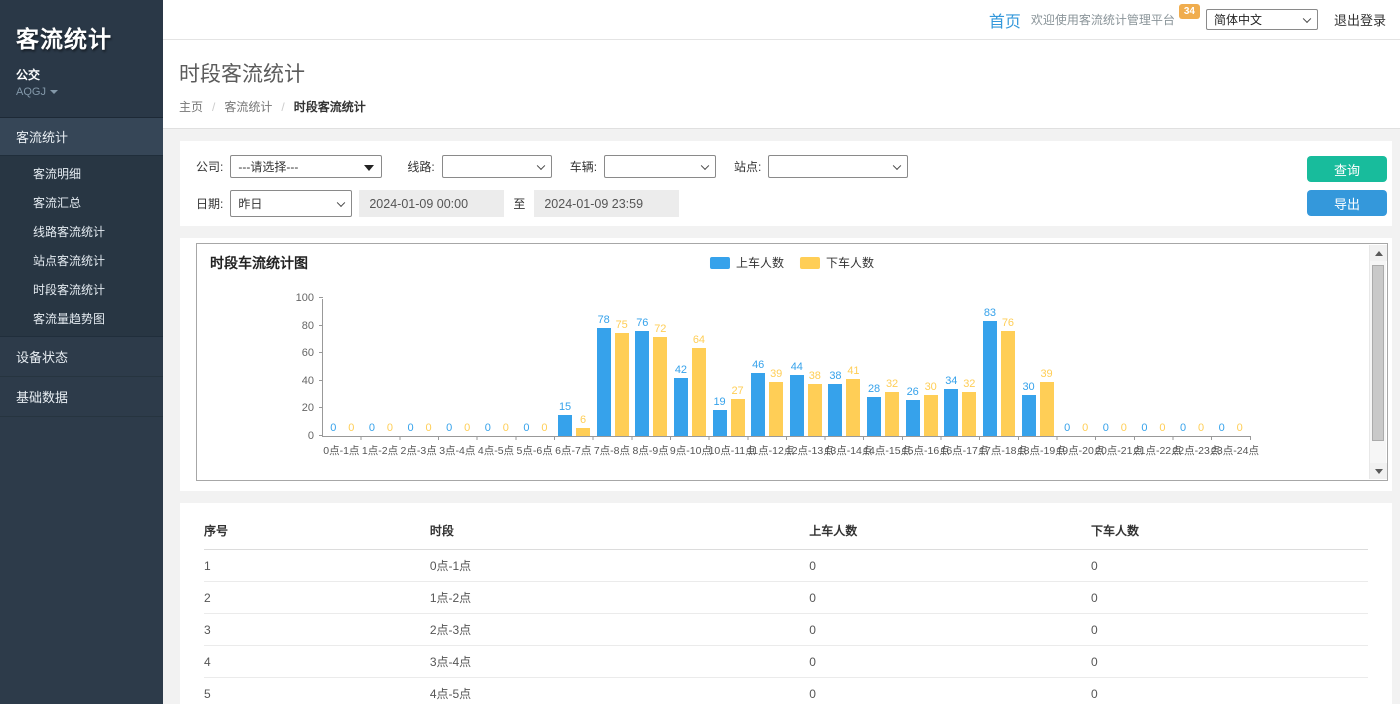  Describe the element at coordinates (81, 92) in the screenshot. I see `org-code-dropdown: AQGJ` at that location.